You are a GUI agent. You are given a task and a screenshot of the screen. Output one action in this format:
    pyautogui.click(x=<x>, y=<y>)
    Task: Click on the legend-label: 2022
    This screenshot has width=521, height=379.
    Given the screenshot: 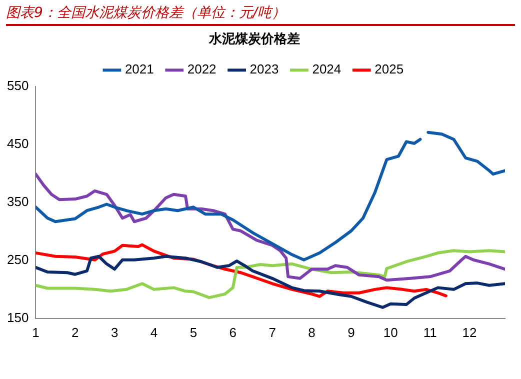 What is the action you would take?
    pyautogui.click(x=201, y=69)
    